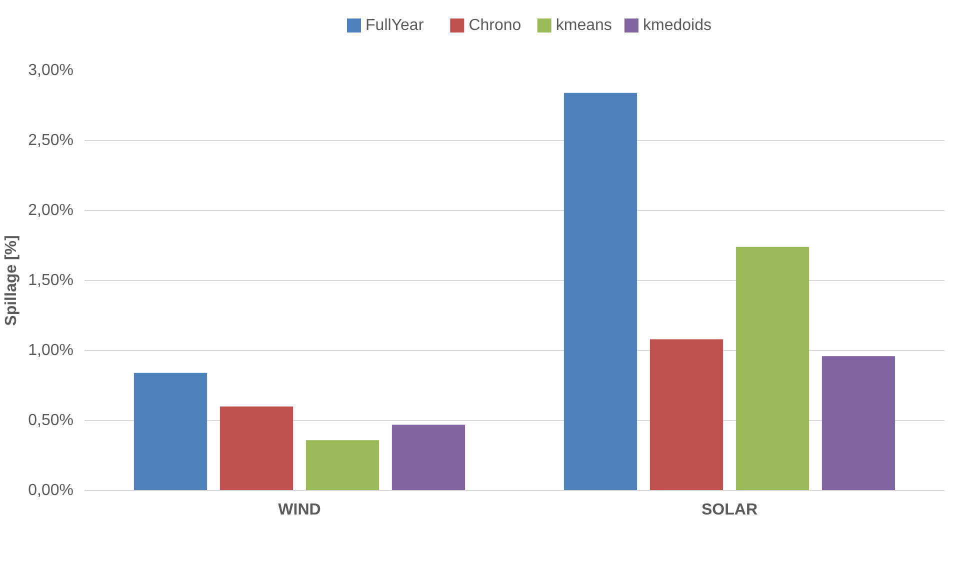 The height and width of the screenshot is (578, 956). I want to click on y-tick-label: 2,00%, so click(51, 210).